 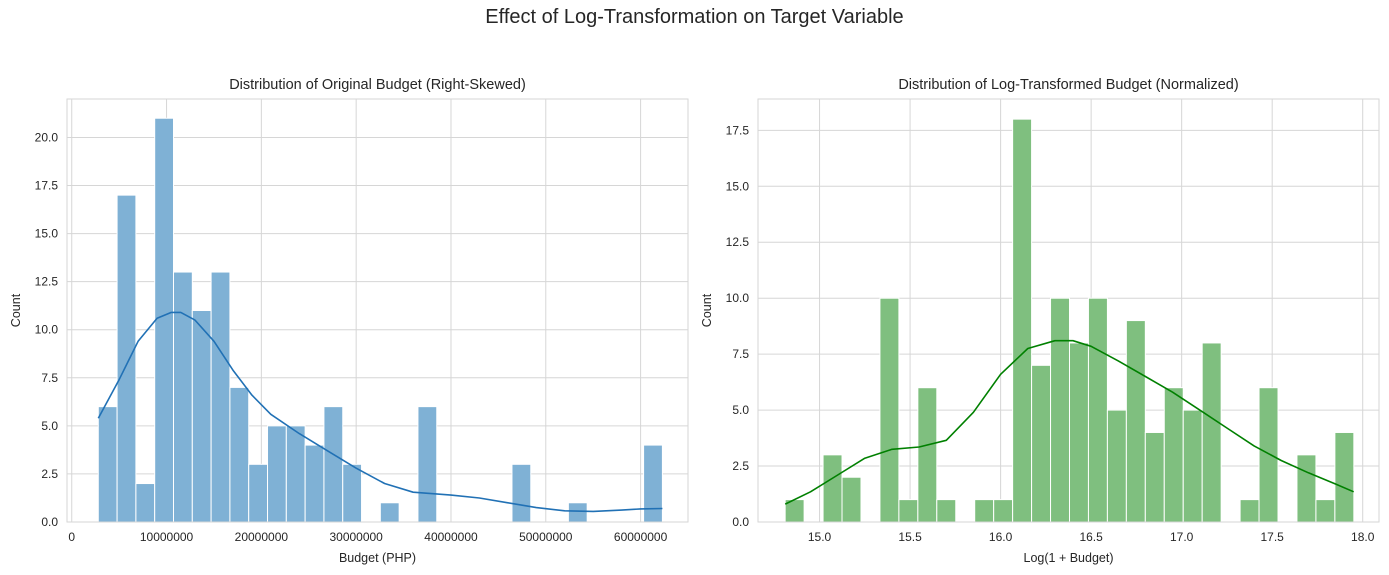 I want to click on x-axis-label: Budget (PHP), so click(x=377, y=558).